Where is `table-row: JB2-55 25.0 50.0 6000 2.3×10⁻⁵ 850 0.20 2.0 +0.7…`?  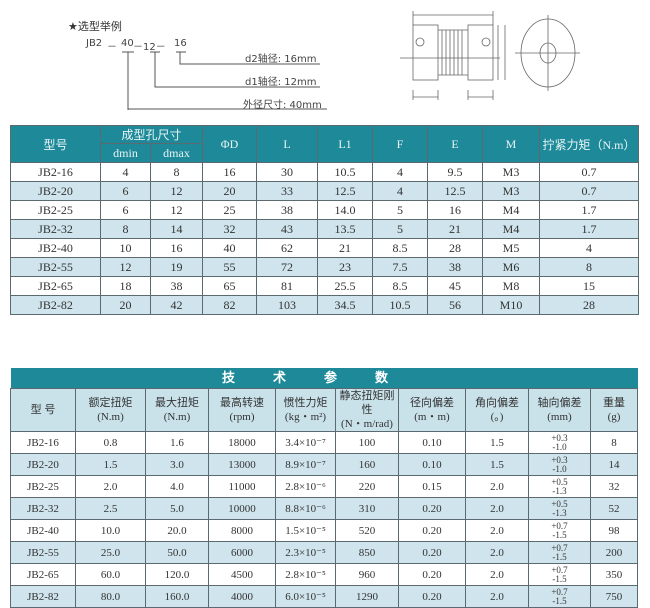 table-row: JB2-55 25.0 50.0 6000 2.3×10⁻⁵ 850 0.20 2.0 +0.7… is located at coordinates (324, 552).